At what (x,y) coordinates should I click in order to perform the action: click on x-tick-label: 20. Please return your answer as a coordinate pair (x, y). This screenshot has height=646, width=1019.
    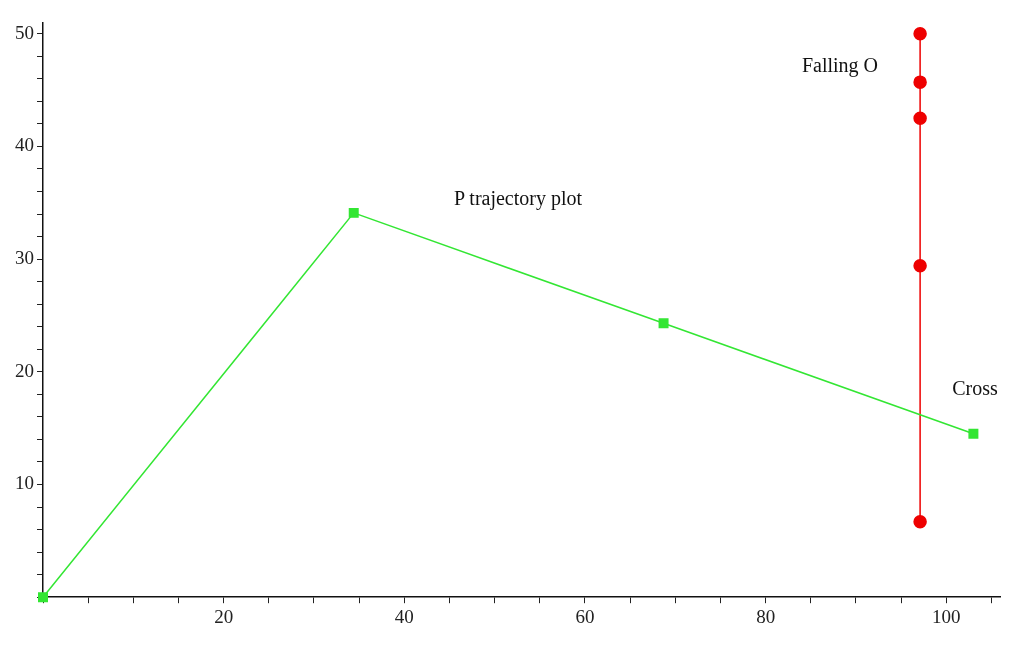
    Looking at the image, I should click on (224, 616).